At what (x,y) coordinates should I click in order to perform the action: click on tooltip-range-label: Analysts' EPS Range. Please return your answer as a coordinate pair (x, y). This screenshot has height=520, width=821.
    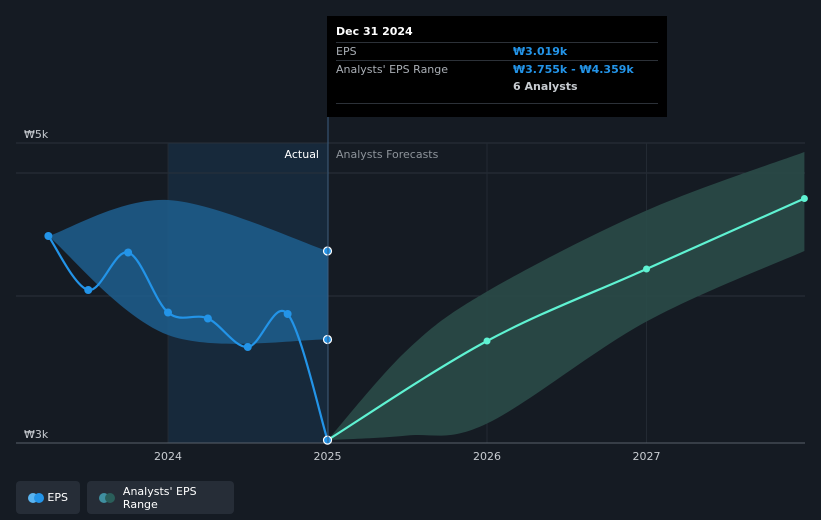
    Looking at the image, I should click on (392, 69).